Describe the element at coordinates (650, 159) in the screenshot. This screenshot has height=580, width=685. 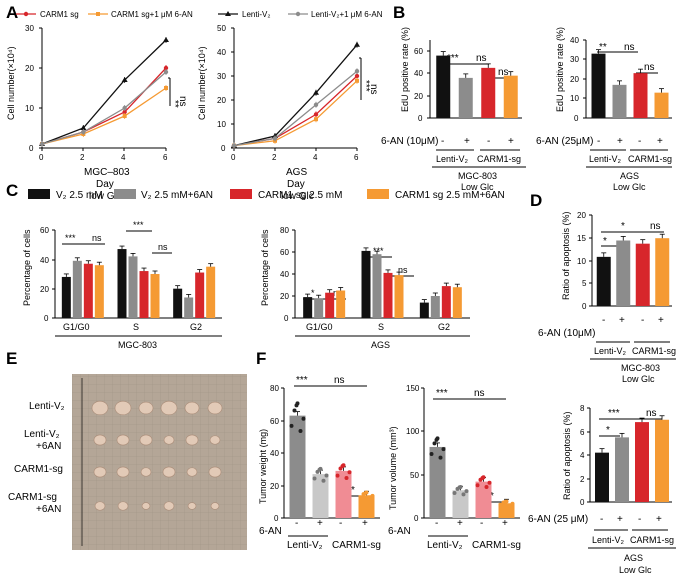
I see `b-right-group2: CARM1-sg` at that location.